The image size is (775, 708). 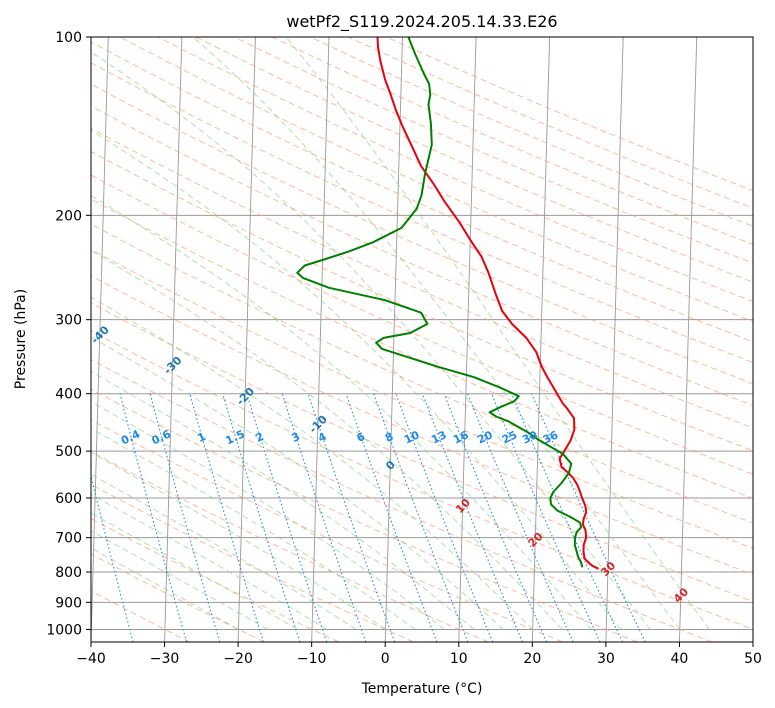 I want to click on y-tick-label: 500, so click(x=68, y=452).